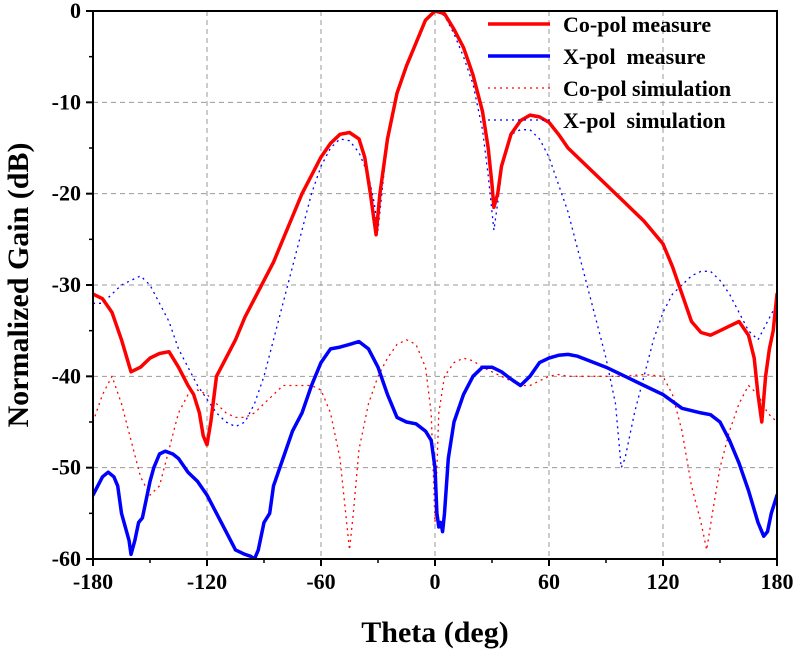 The width and height of the screenshot is (800, 651). Describe the element at coordinates (66, 467) in the screenshot. I see `y-tick-label: -50` at that location.